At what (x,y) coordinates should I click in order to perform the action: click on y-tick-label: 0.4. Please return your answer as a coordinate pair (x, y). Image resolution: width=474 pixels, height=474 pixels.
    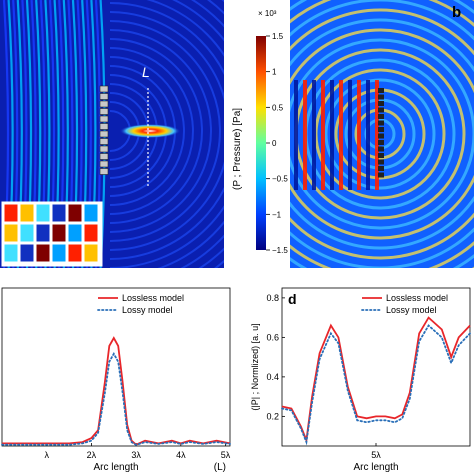
    Looking at the image, I should click on (272, 377).